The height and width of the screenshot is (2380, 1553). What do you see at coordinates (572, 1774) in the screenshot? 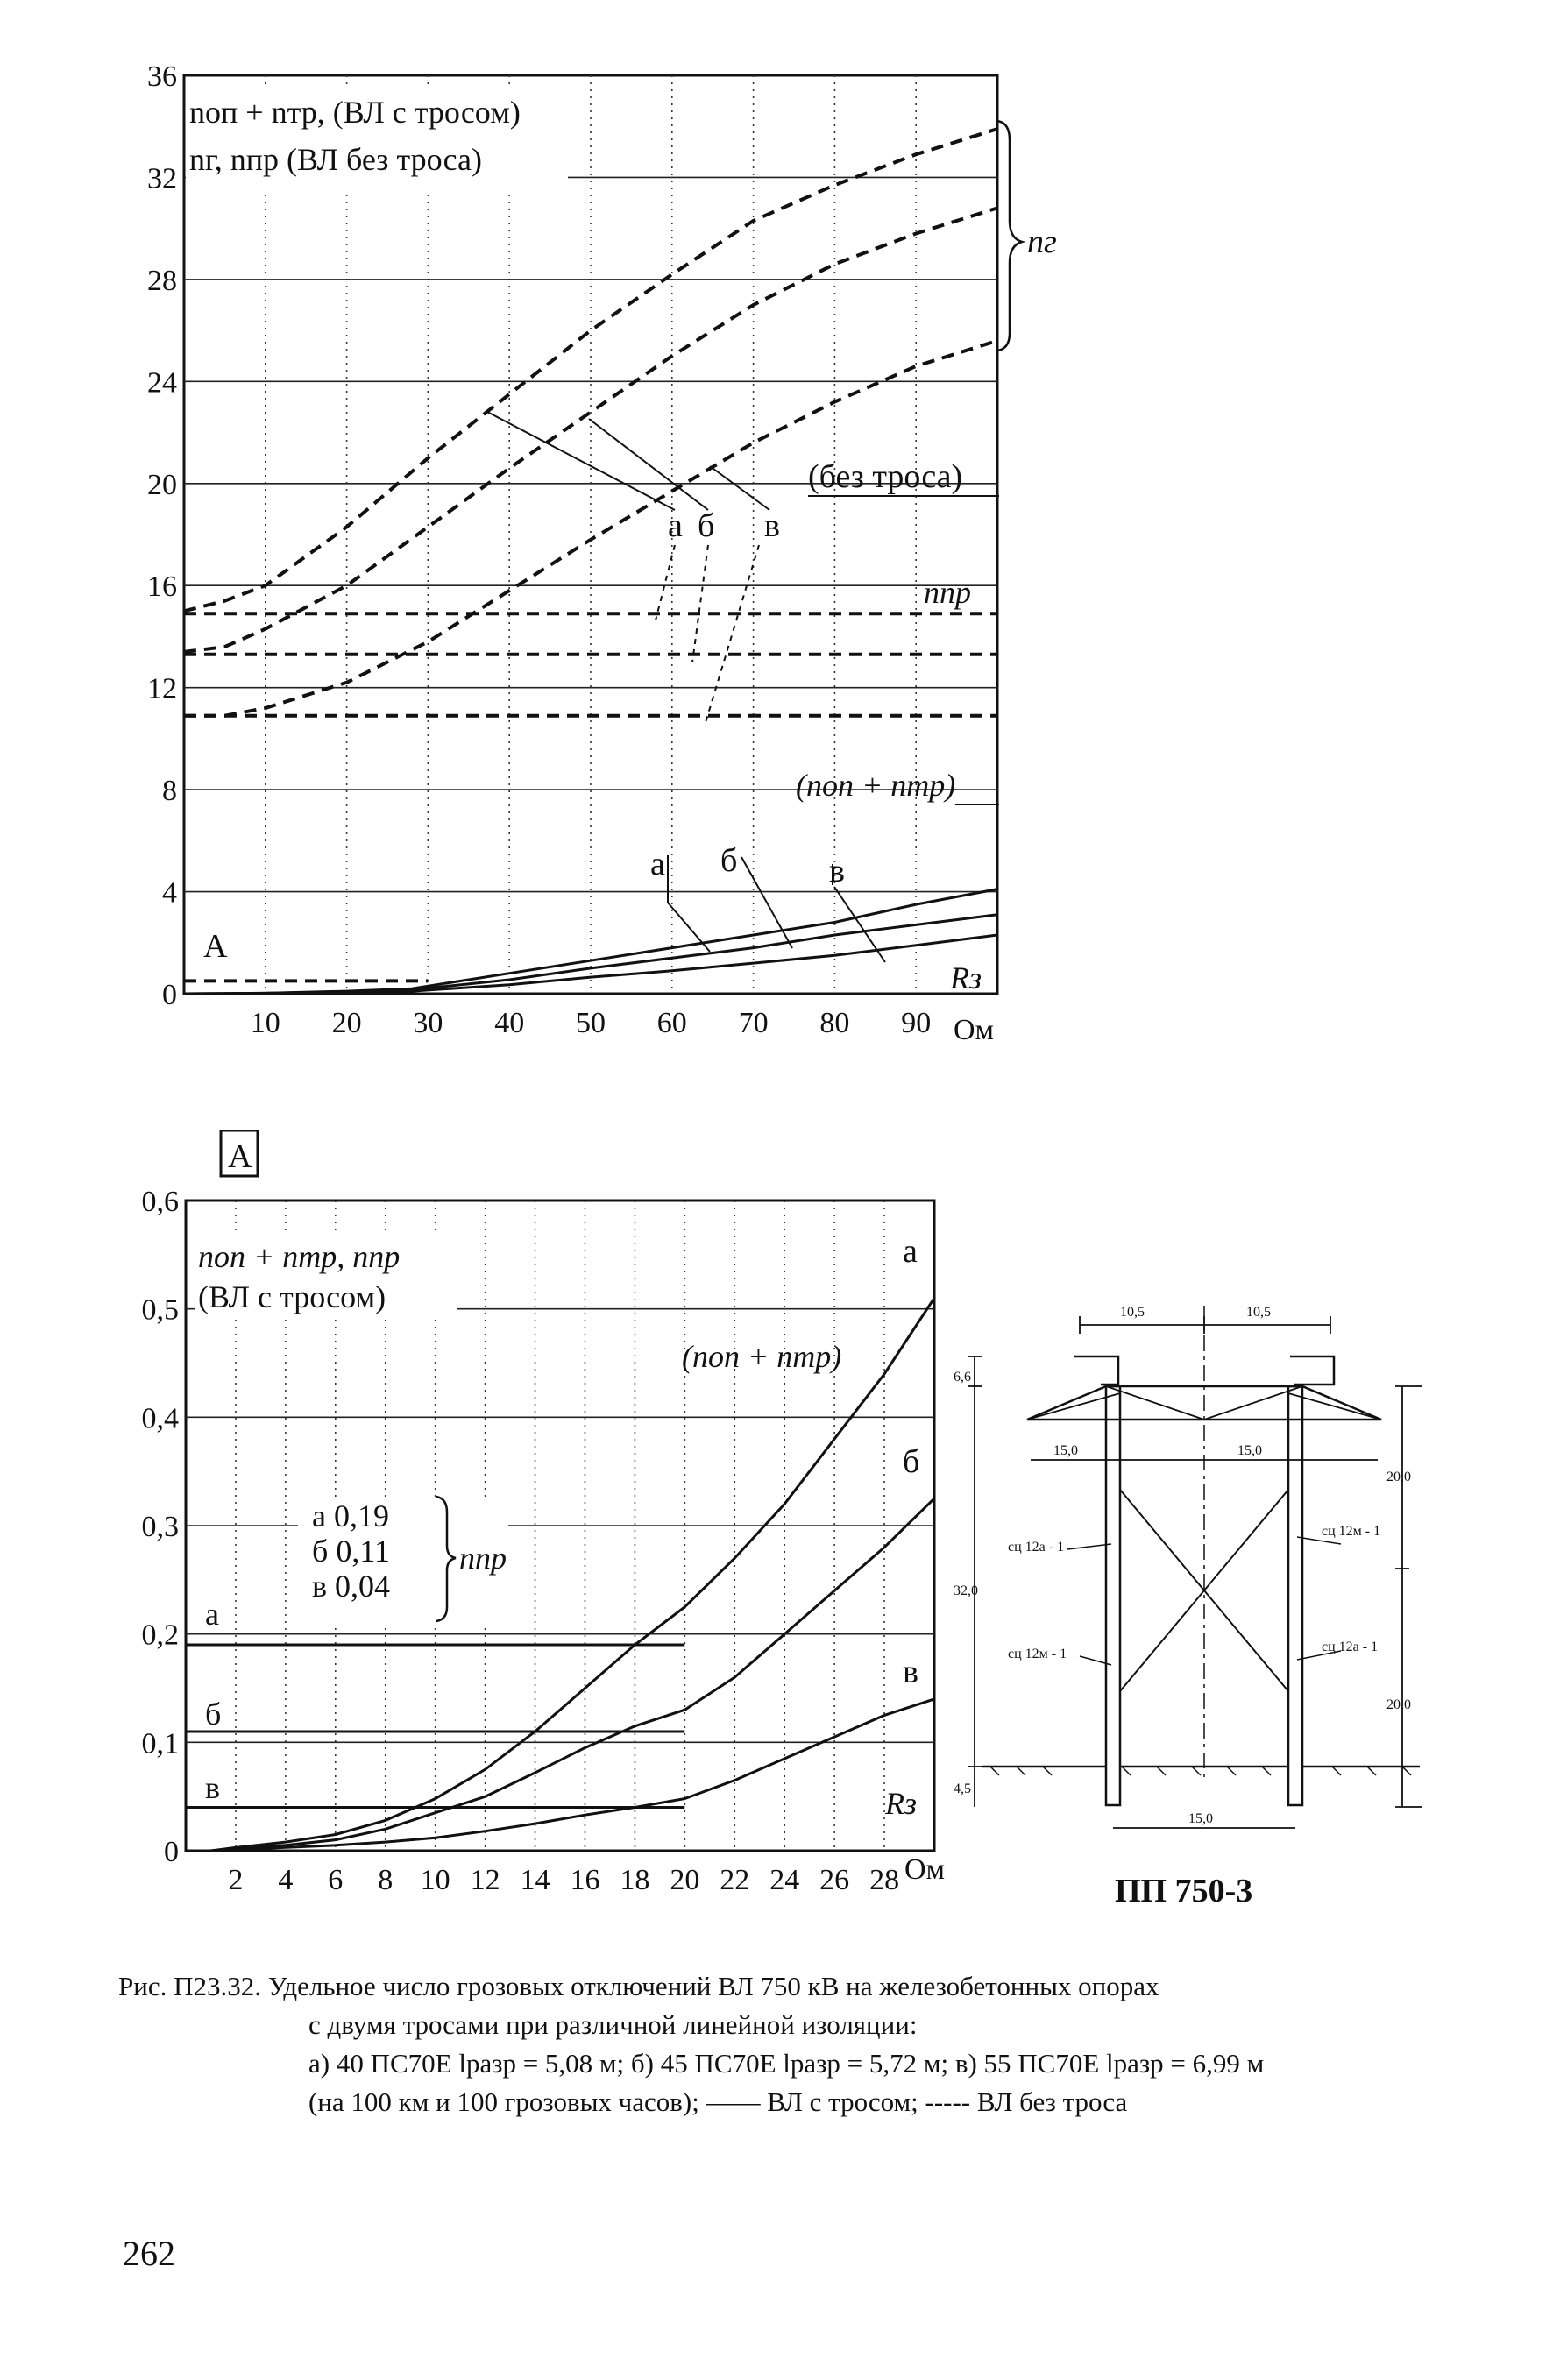
I see `series-line-в-5` at bounding box center [572, 1774].